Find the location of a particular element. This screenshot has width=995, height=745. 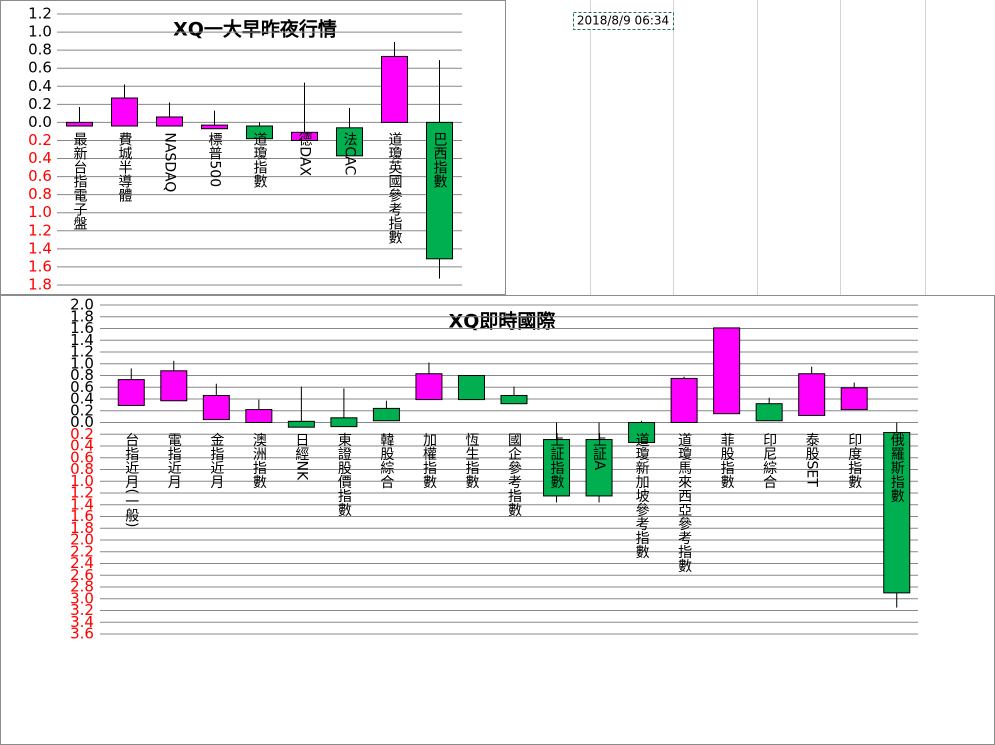

y-tick-label: 2.2 is located at coordinates (82, 551).